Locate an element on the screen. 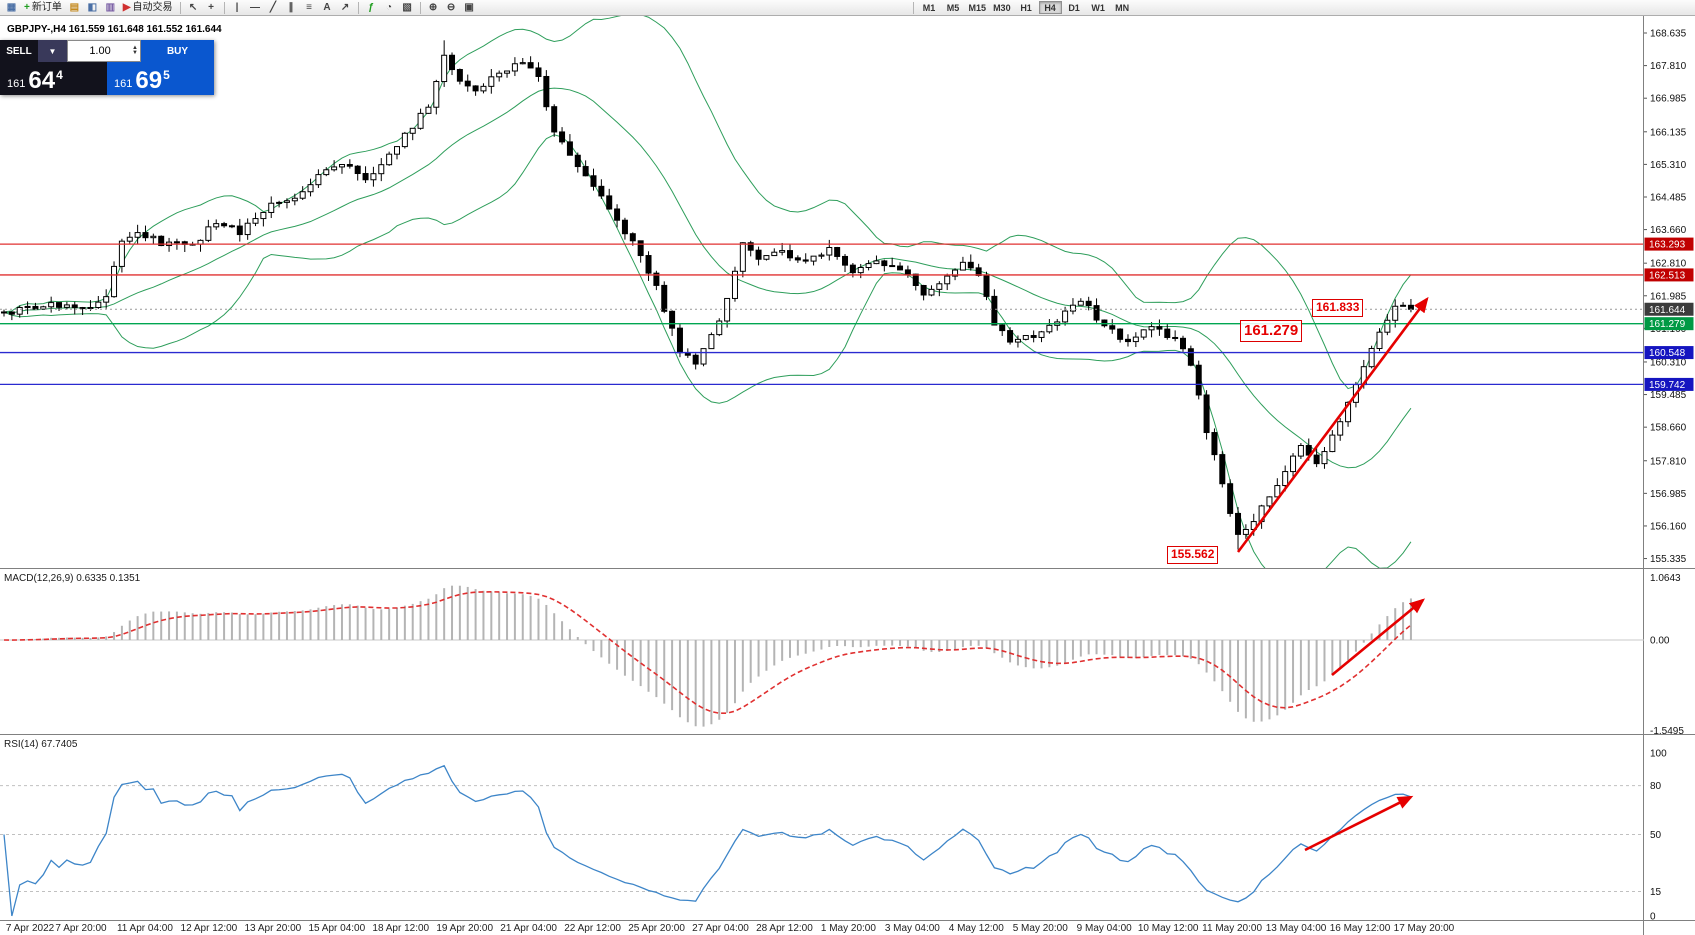  price-axis-tick: 162.810 is located at coordinates (1668, 264).